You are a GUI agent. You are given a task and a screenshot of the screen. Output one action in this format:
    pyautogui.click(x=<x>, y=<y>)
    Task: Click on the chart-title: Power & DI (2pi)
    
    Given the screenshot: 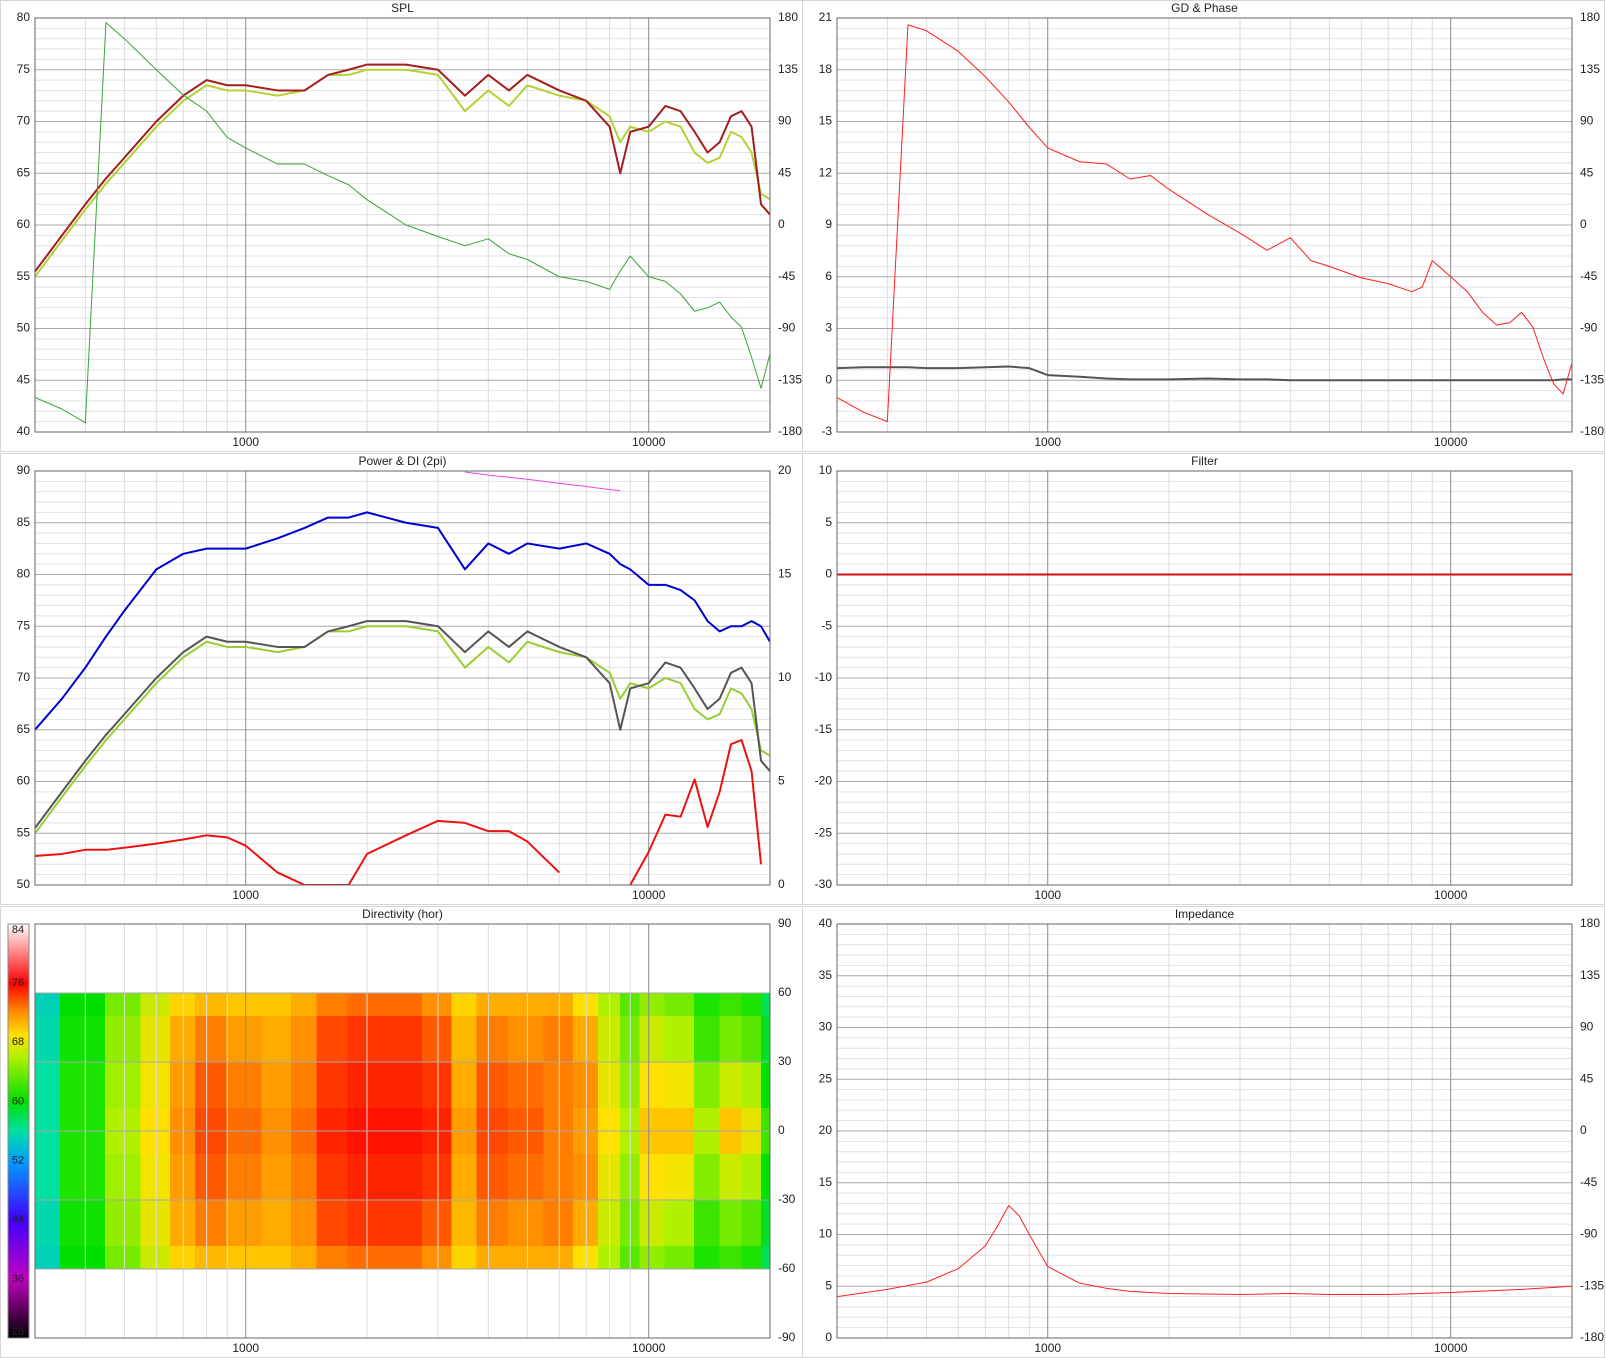 What is the action you would take?
    pyautogui.click(x=402, y=461)
    